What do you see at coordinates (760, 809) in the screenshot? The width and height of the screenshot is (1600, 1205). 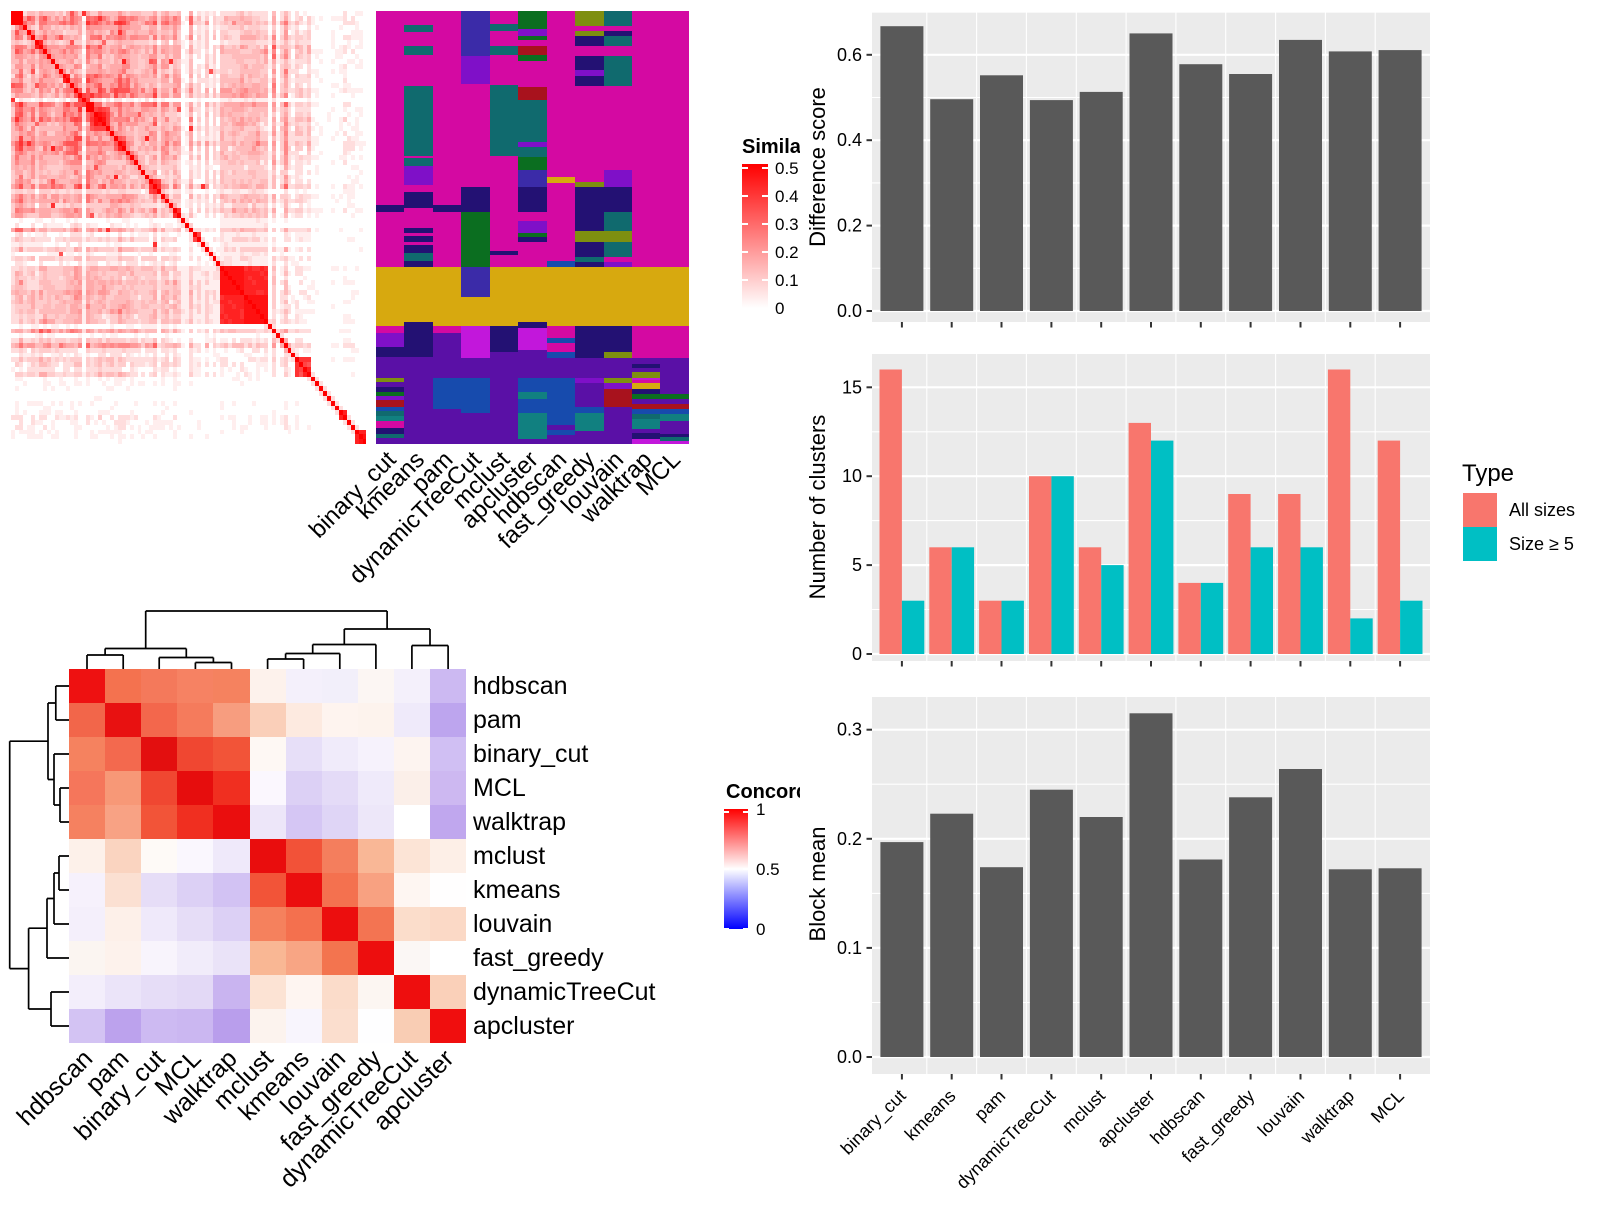 I see `svg-text: 1` at bounding box center [760, 809].